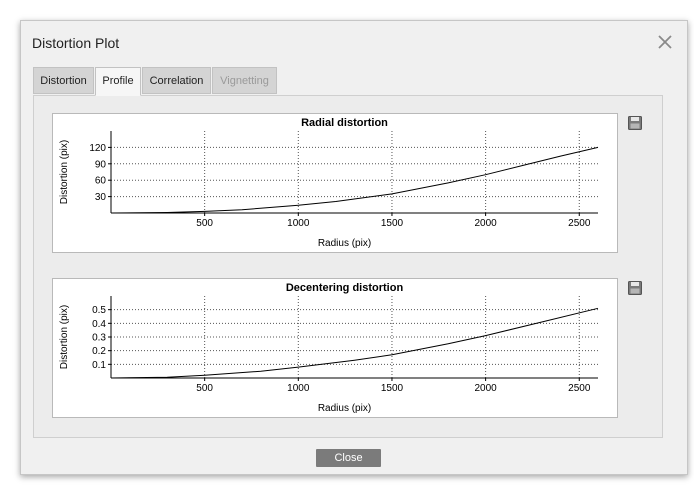 Image resolution: width=694 pixels, height=498 pixels. What do you see at coordinates (345, 288) in the screenshot?
I see `chart-title: Decentering distortion` at bounding box center [345, 288].